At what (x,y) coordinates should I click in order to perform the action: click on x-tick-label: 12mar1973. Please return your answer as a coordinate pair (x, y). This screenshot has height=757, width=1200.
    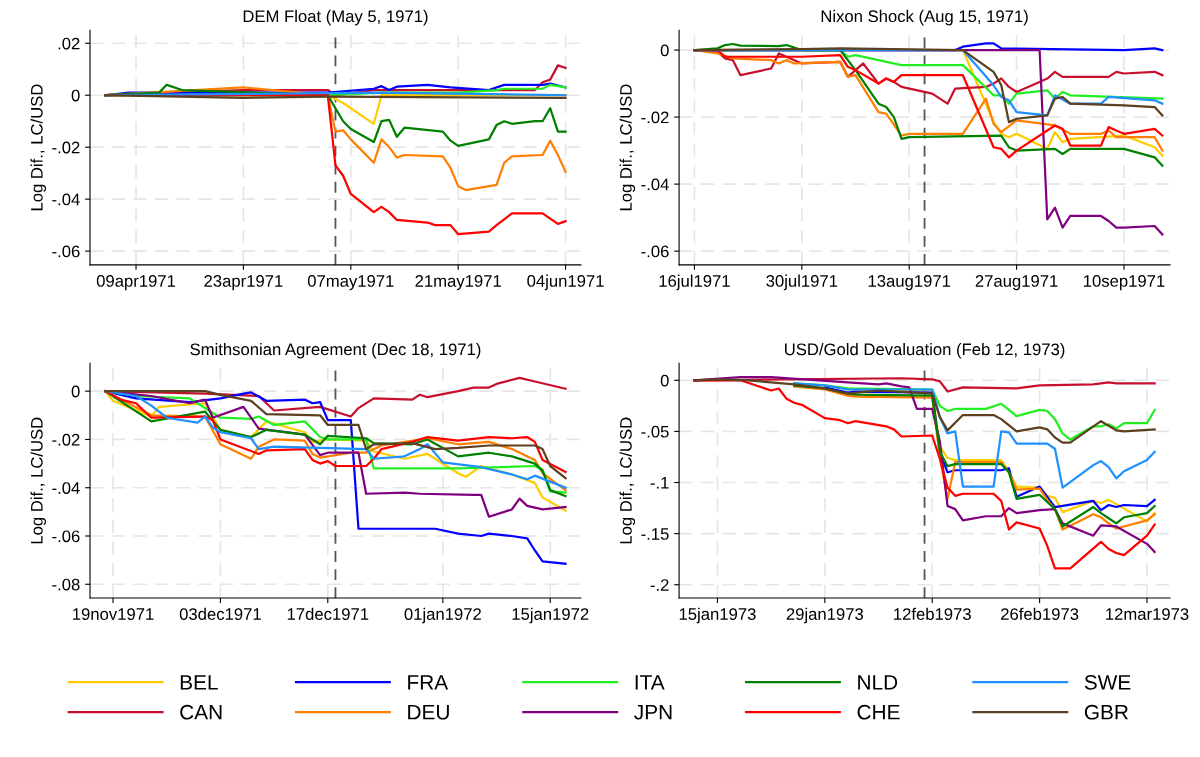
    Looking at the image, I should click on (1147, 614).